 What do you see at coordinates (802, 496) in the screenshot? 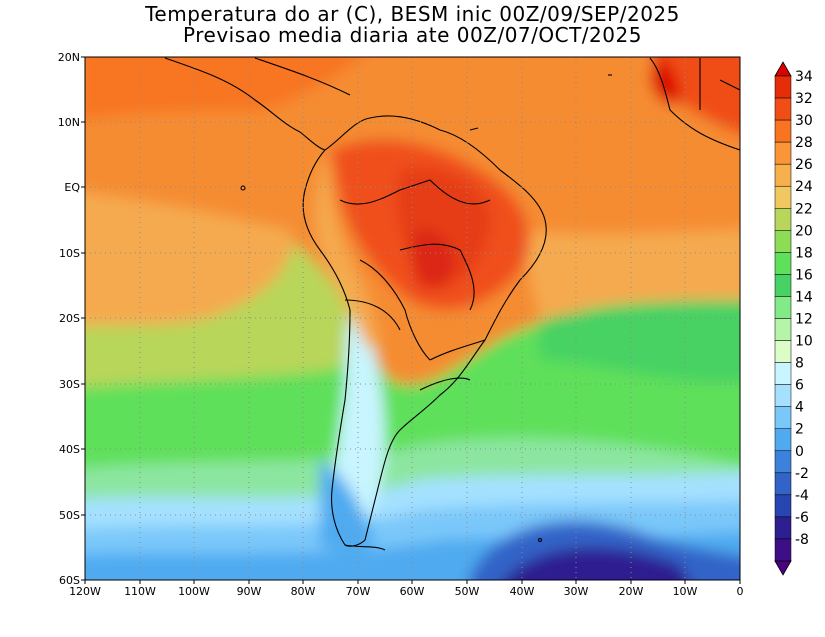
I see `colorbar-label: -4` at bounding box center [802, 496].